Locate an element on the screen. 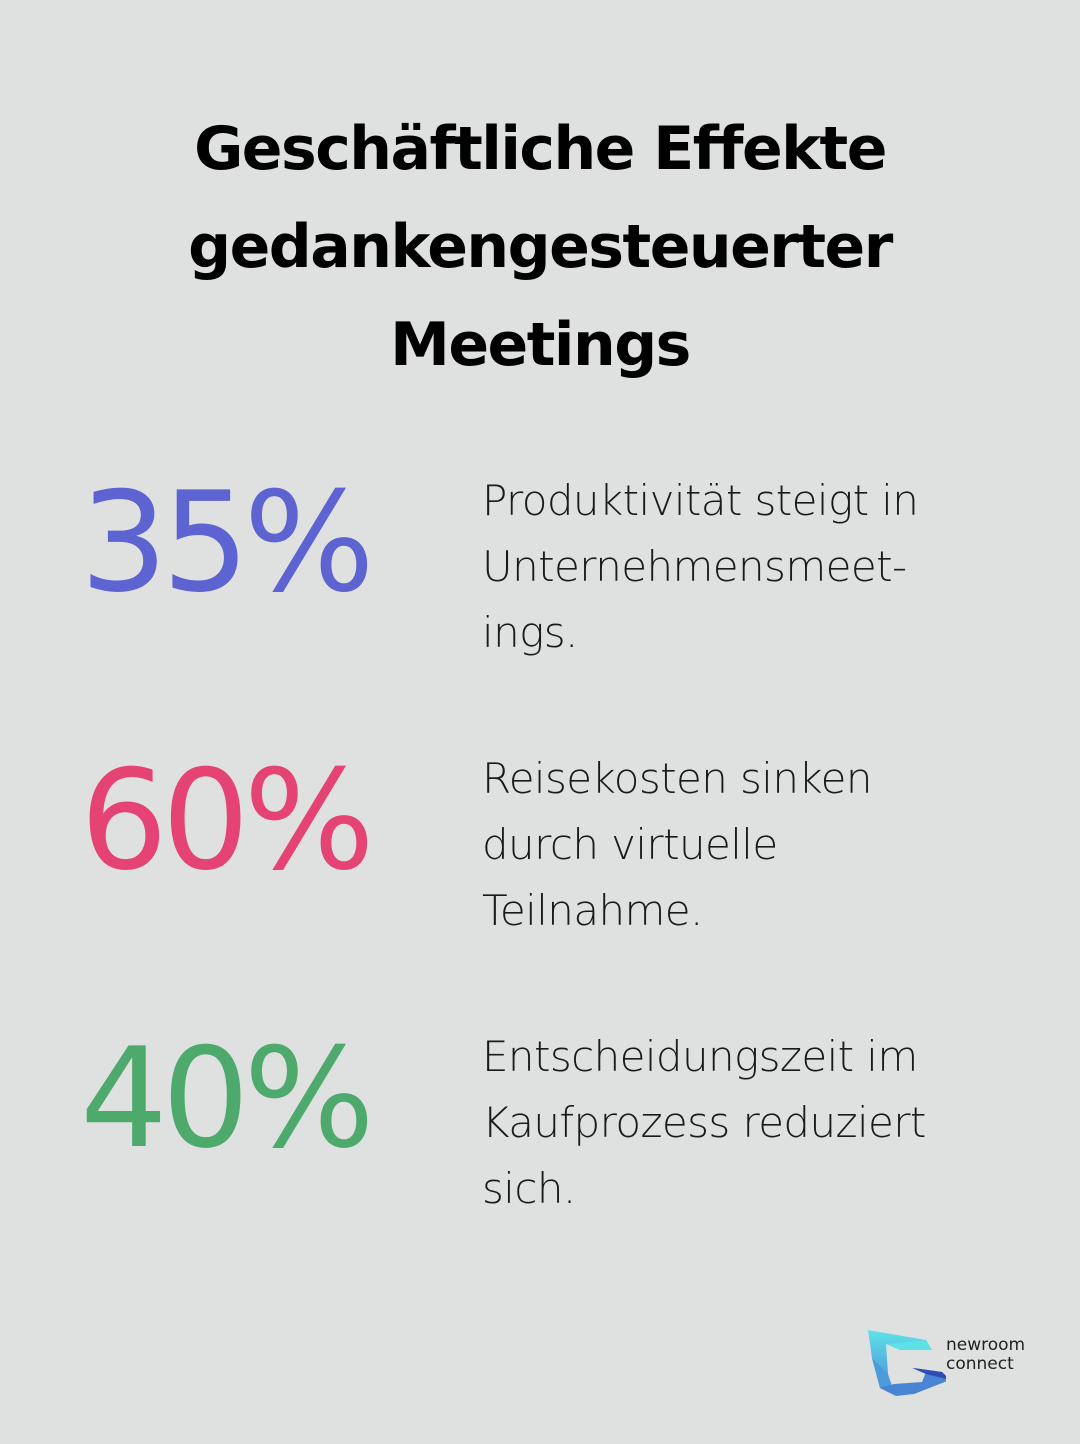  stat-value: 40% is located at coordinates (227, 1098).